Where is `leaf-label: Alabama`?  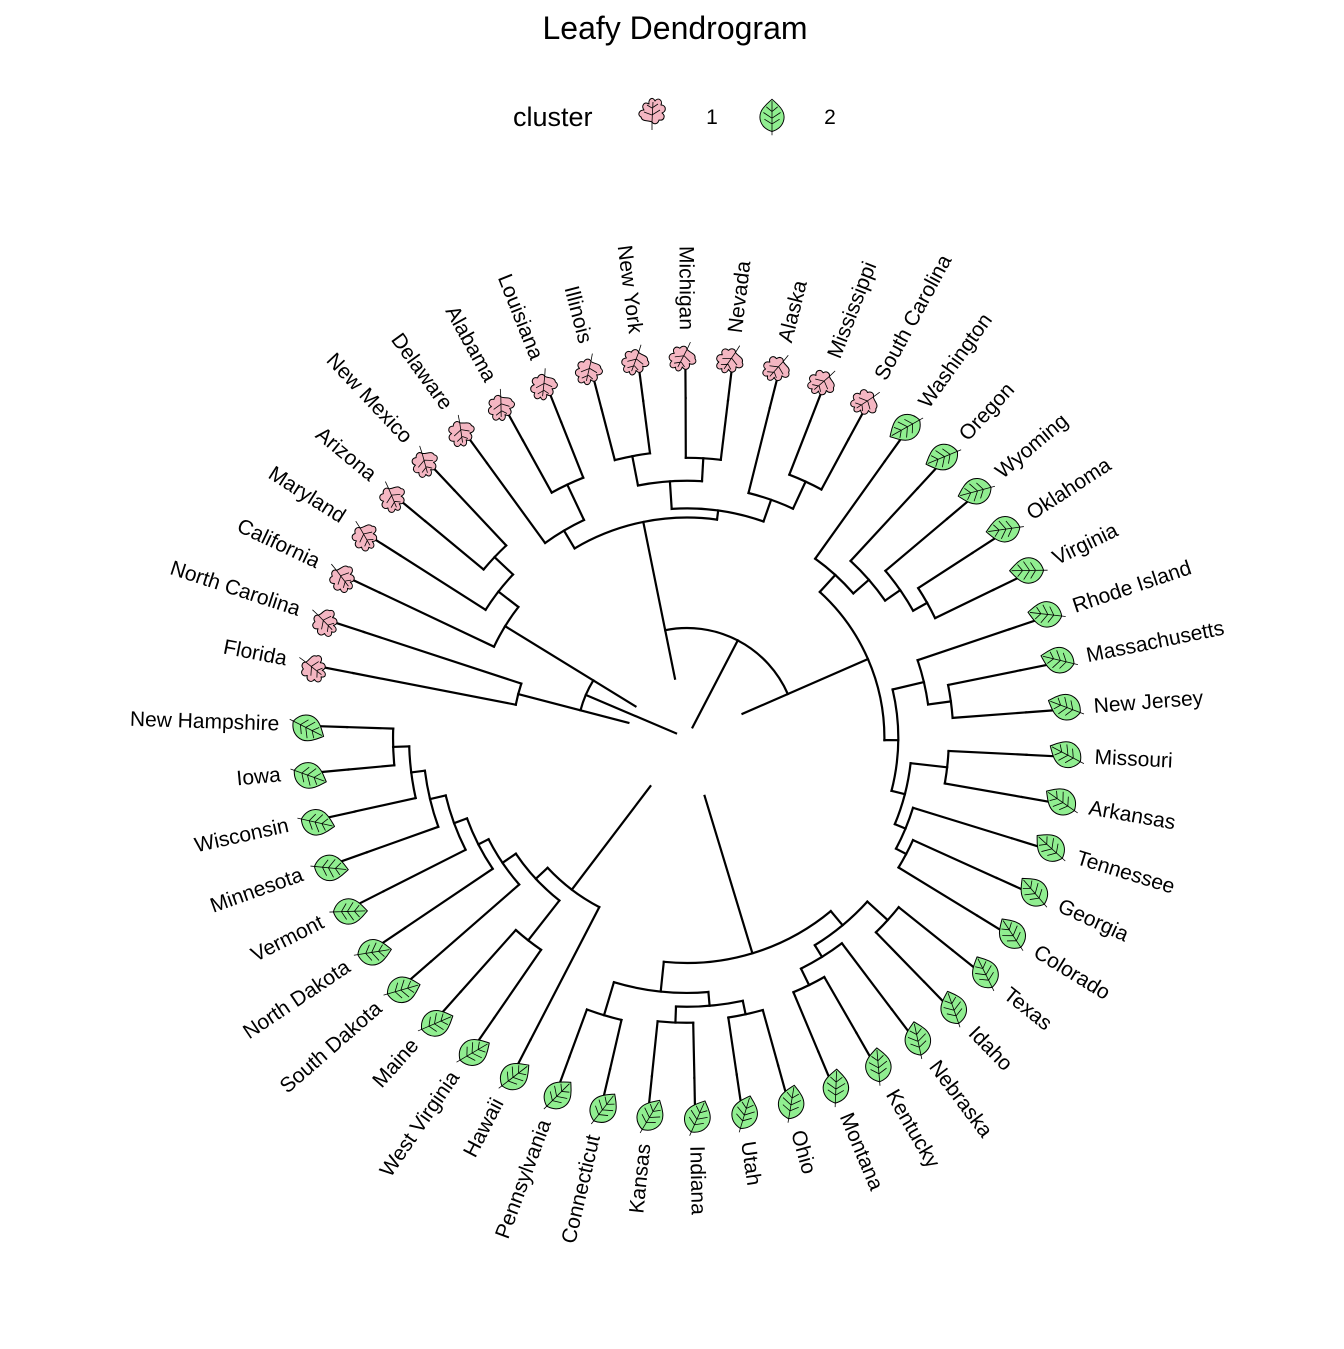
leaf-label: Alabama is located at coordinates (471, 344).